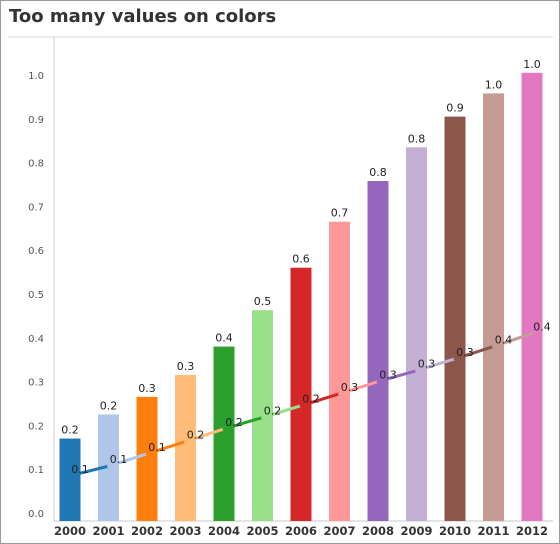 This screenshot has height=544, width=560. Describe the element at coordinates (36, 164) in the screenshot. I see `y-tick-label: 0.8` at that location.